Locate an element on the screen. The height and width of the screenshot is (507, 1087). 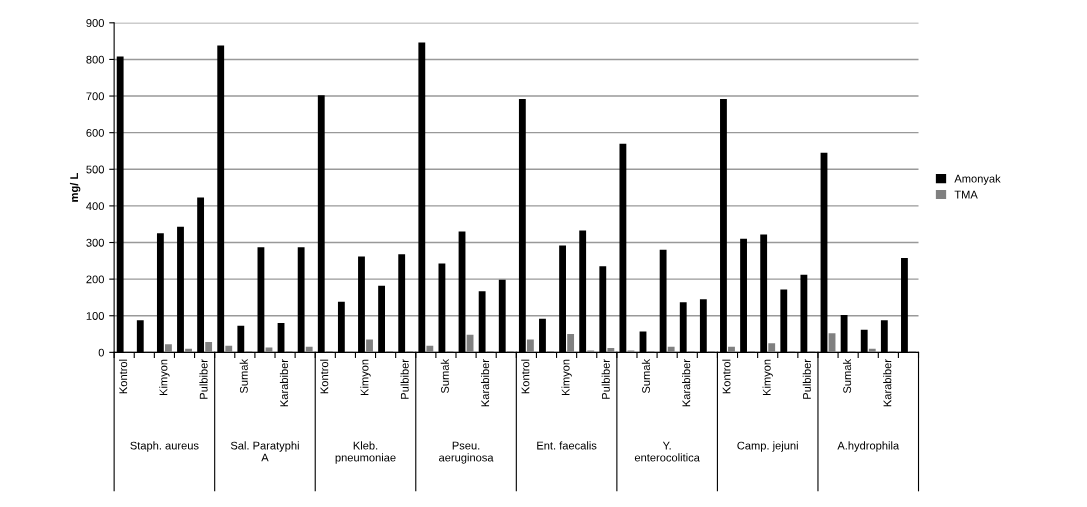
y-tick-label: 0 is located at coordinates (101, 352).